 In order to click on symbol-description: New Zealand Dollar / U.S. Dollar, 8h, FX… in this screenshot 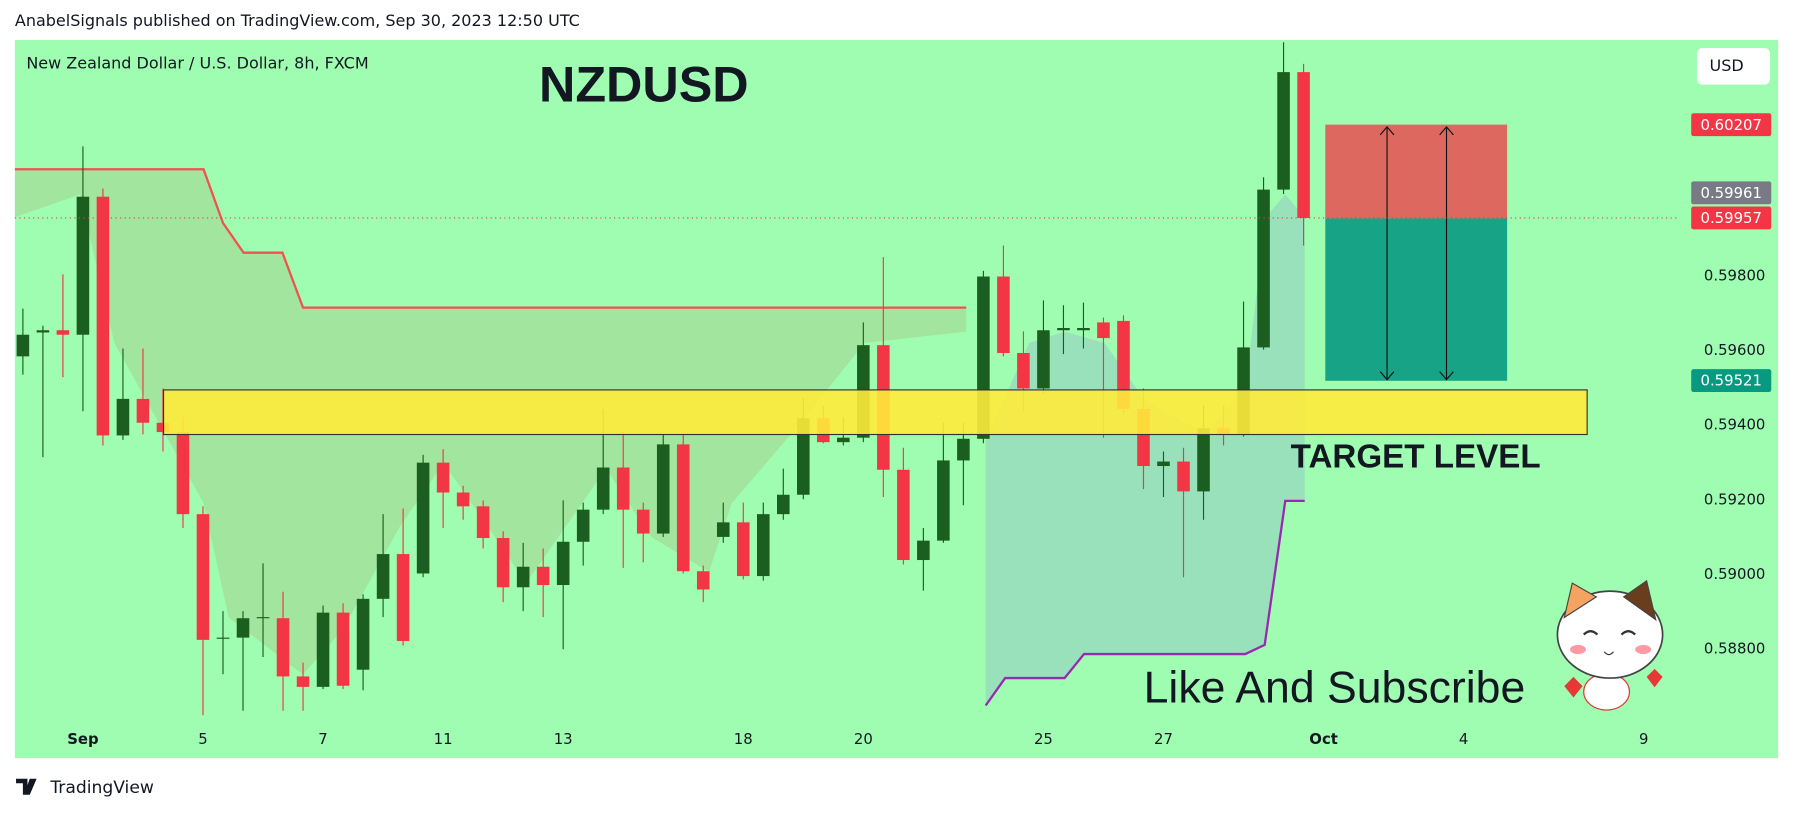, I will do `click(197, 63)`.